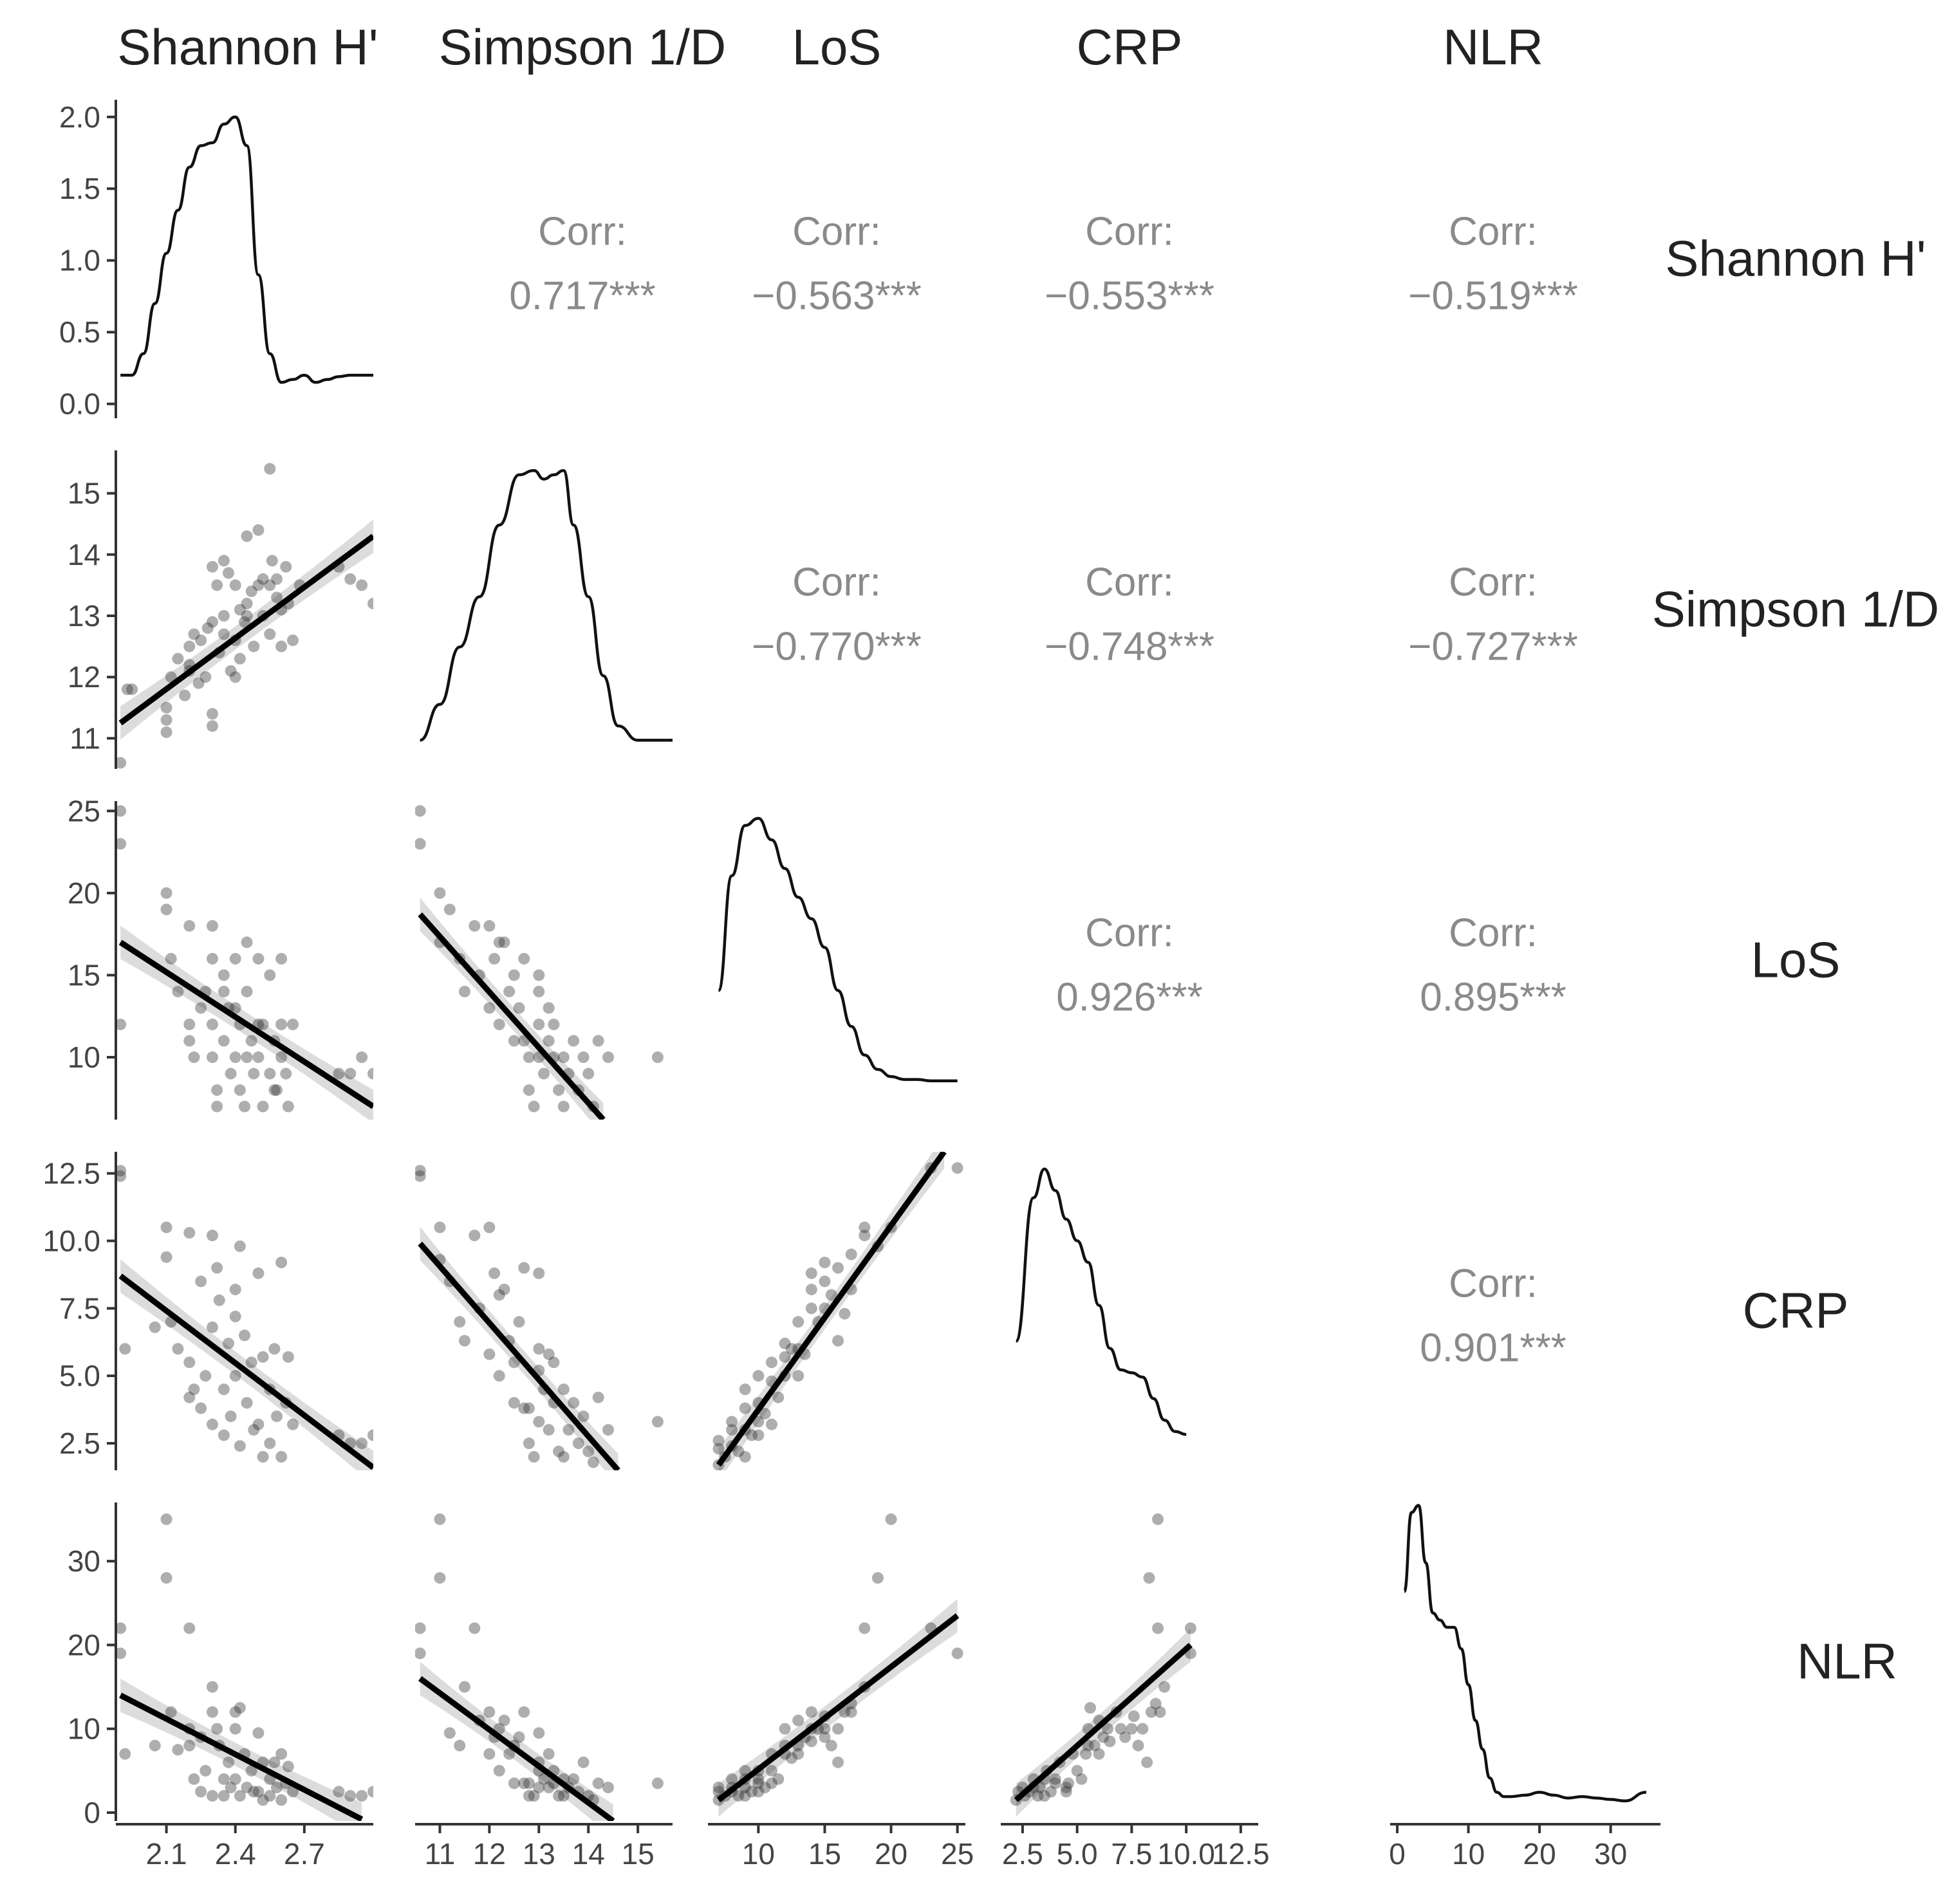  What do you see at coordinates (1186, 1854) in the screenshot?
I see `x-tick-label: 10.0` at bounding box center [1186, 1854].